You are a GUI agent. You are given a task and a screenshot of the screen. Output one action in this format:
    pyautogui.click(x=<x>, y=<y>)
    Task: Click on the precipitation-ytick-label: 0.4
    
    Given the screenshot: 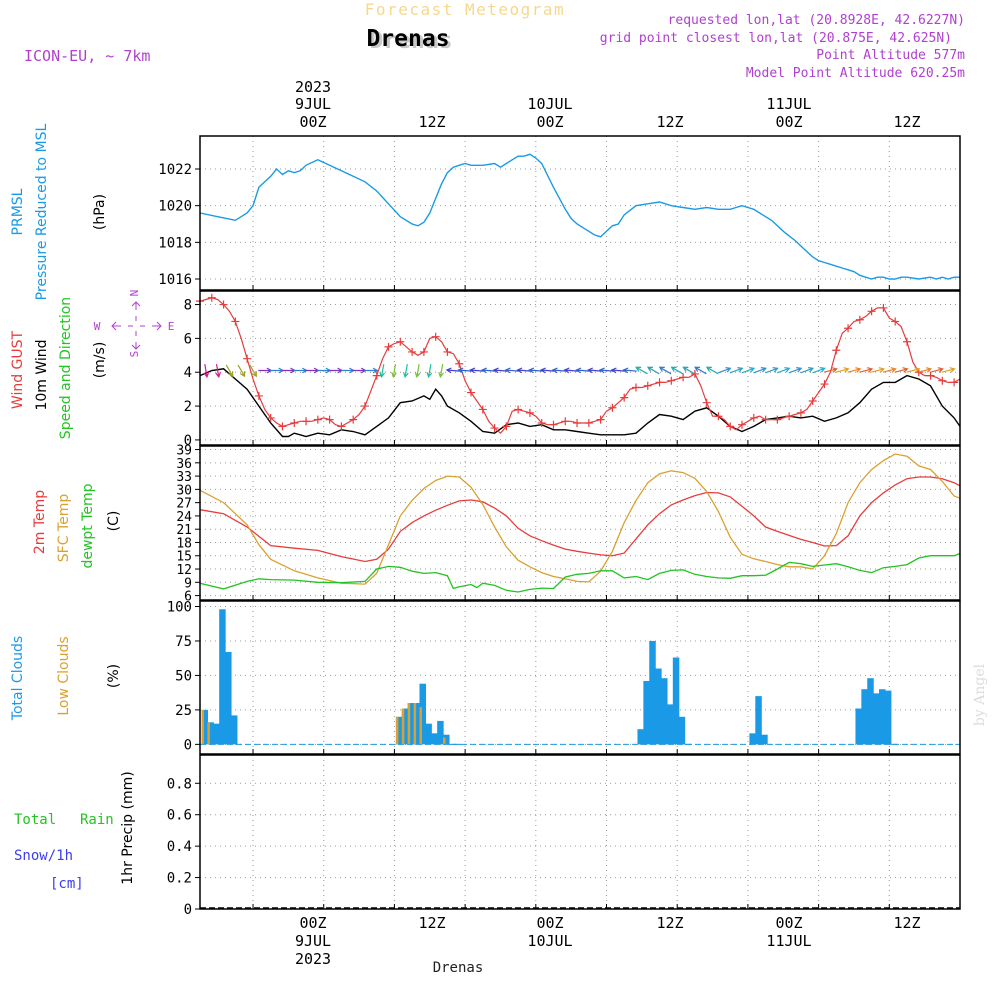 What is the action you would take?
    pyautogui.click(x=179, y=847)
    